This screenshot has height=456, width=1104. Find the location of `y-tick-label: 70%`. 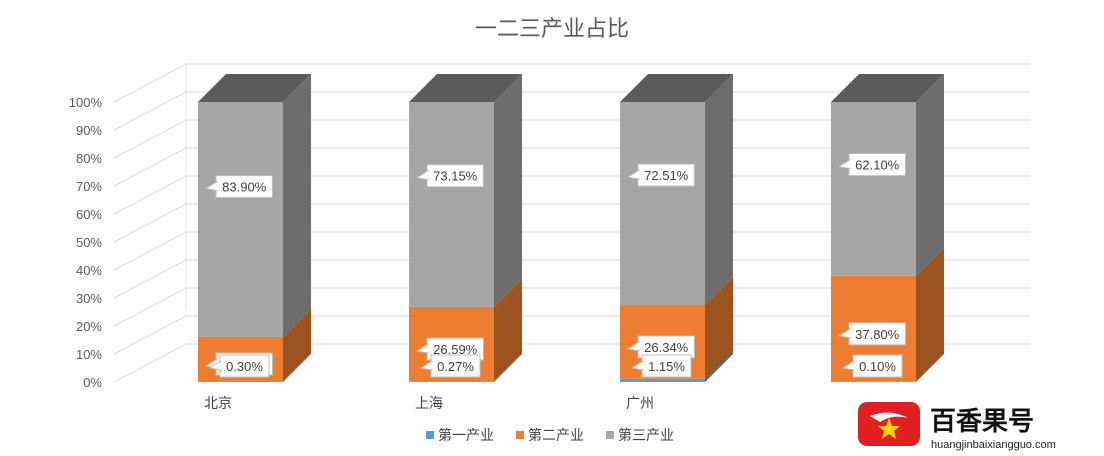

y-tick-label: 70% is located at coordinates (89, 186).